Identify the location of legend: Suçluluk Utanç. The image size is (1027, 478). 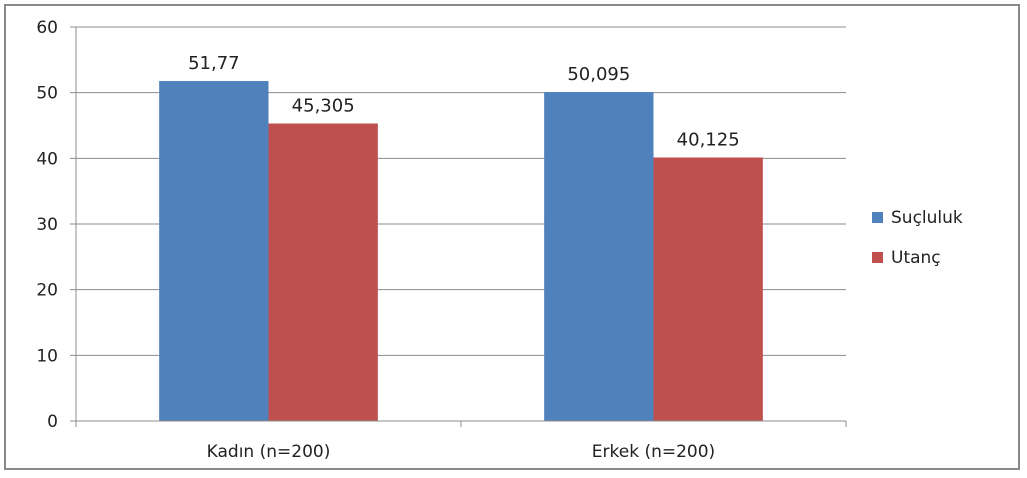
(917, 238).